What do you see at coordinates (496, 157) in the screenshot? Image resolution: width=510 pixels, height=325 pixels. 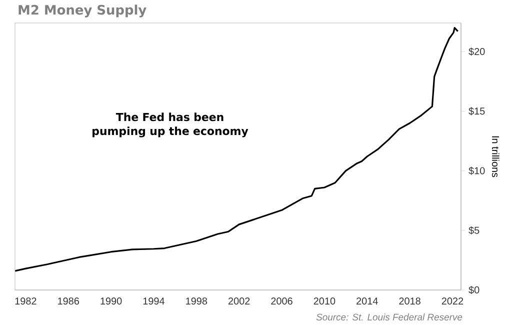 I see `y-axis-title: In trillions` at bounding box center [496, 157].